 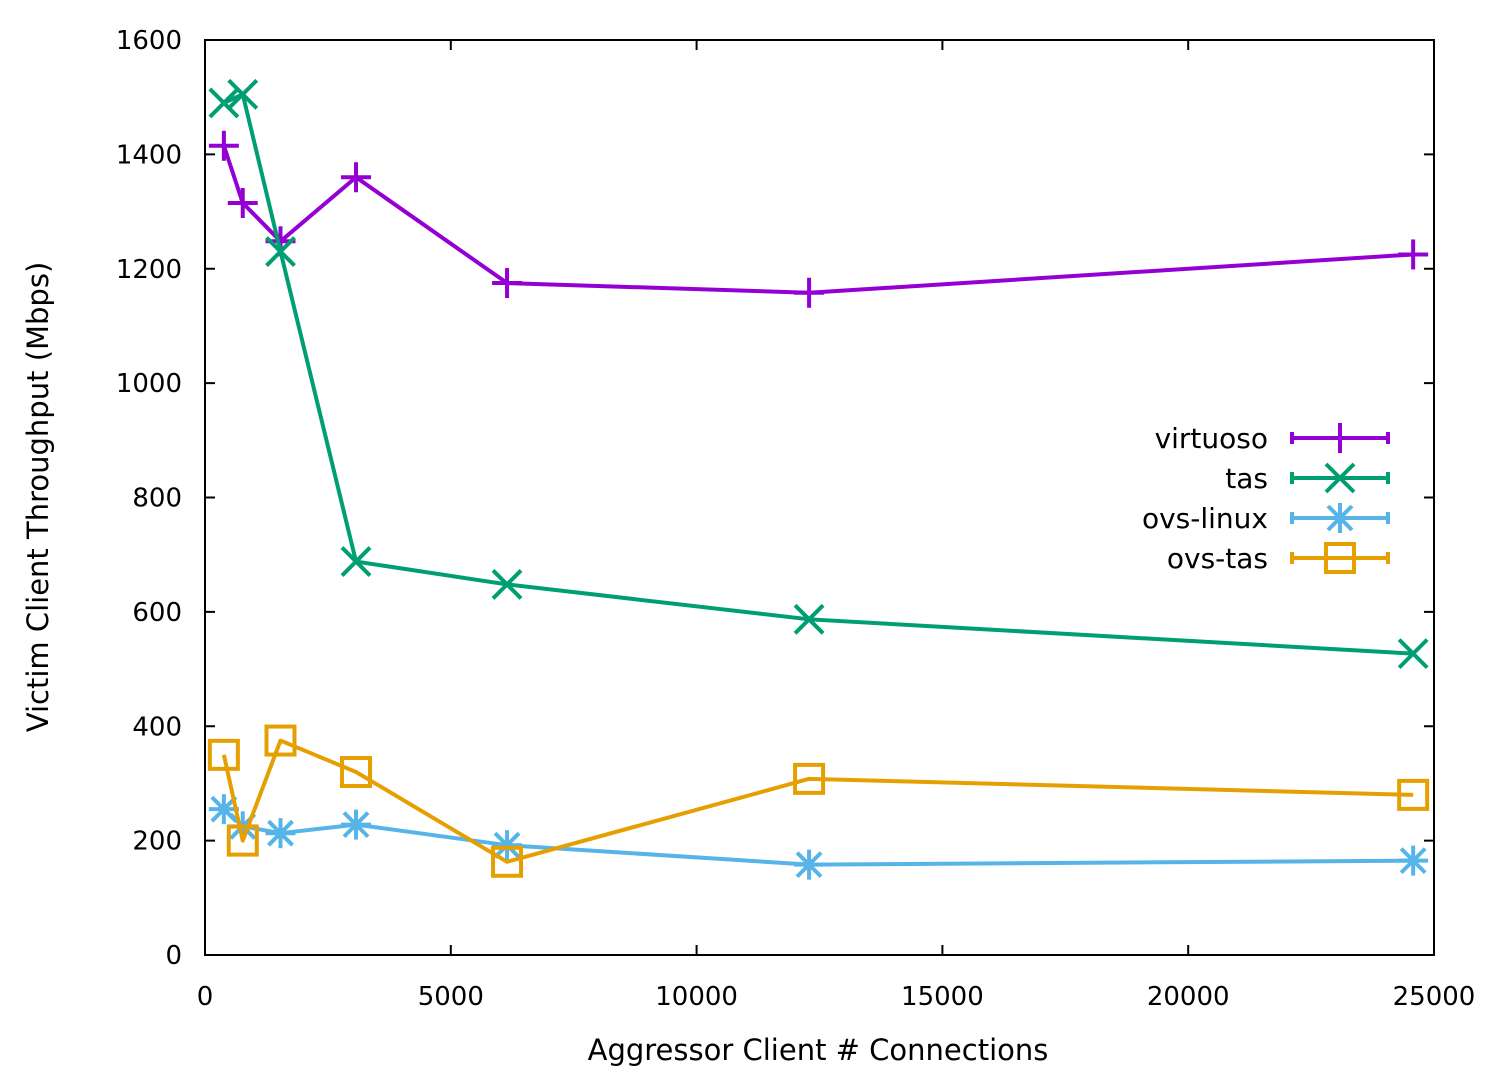 What do you see at coordinates (818, 1050) in the screenshot?
I see `x-axis-title: Aggressor Client # Connections` at bounding box center [818, 1050].